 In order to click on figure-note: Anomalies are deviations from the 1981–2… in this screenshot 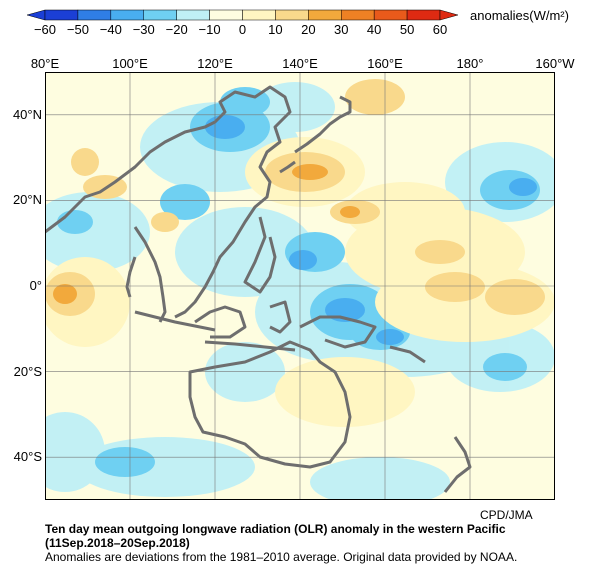, I will do `click(281, 557)`.